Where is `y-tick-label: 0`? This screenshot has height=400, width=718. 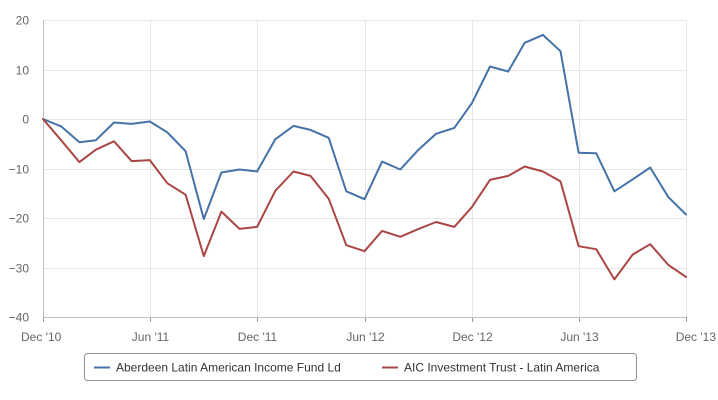 y-tick-label: 0 is located at coordinates (25, 120).